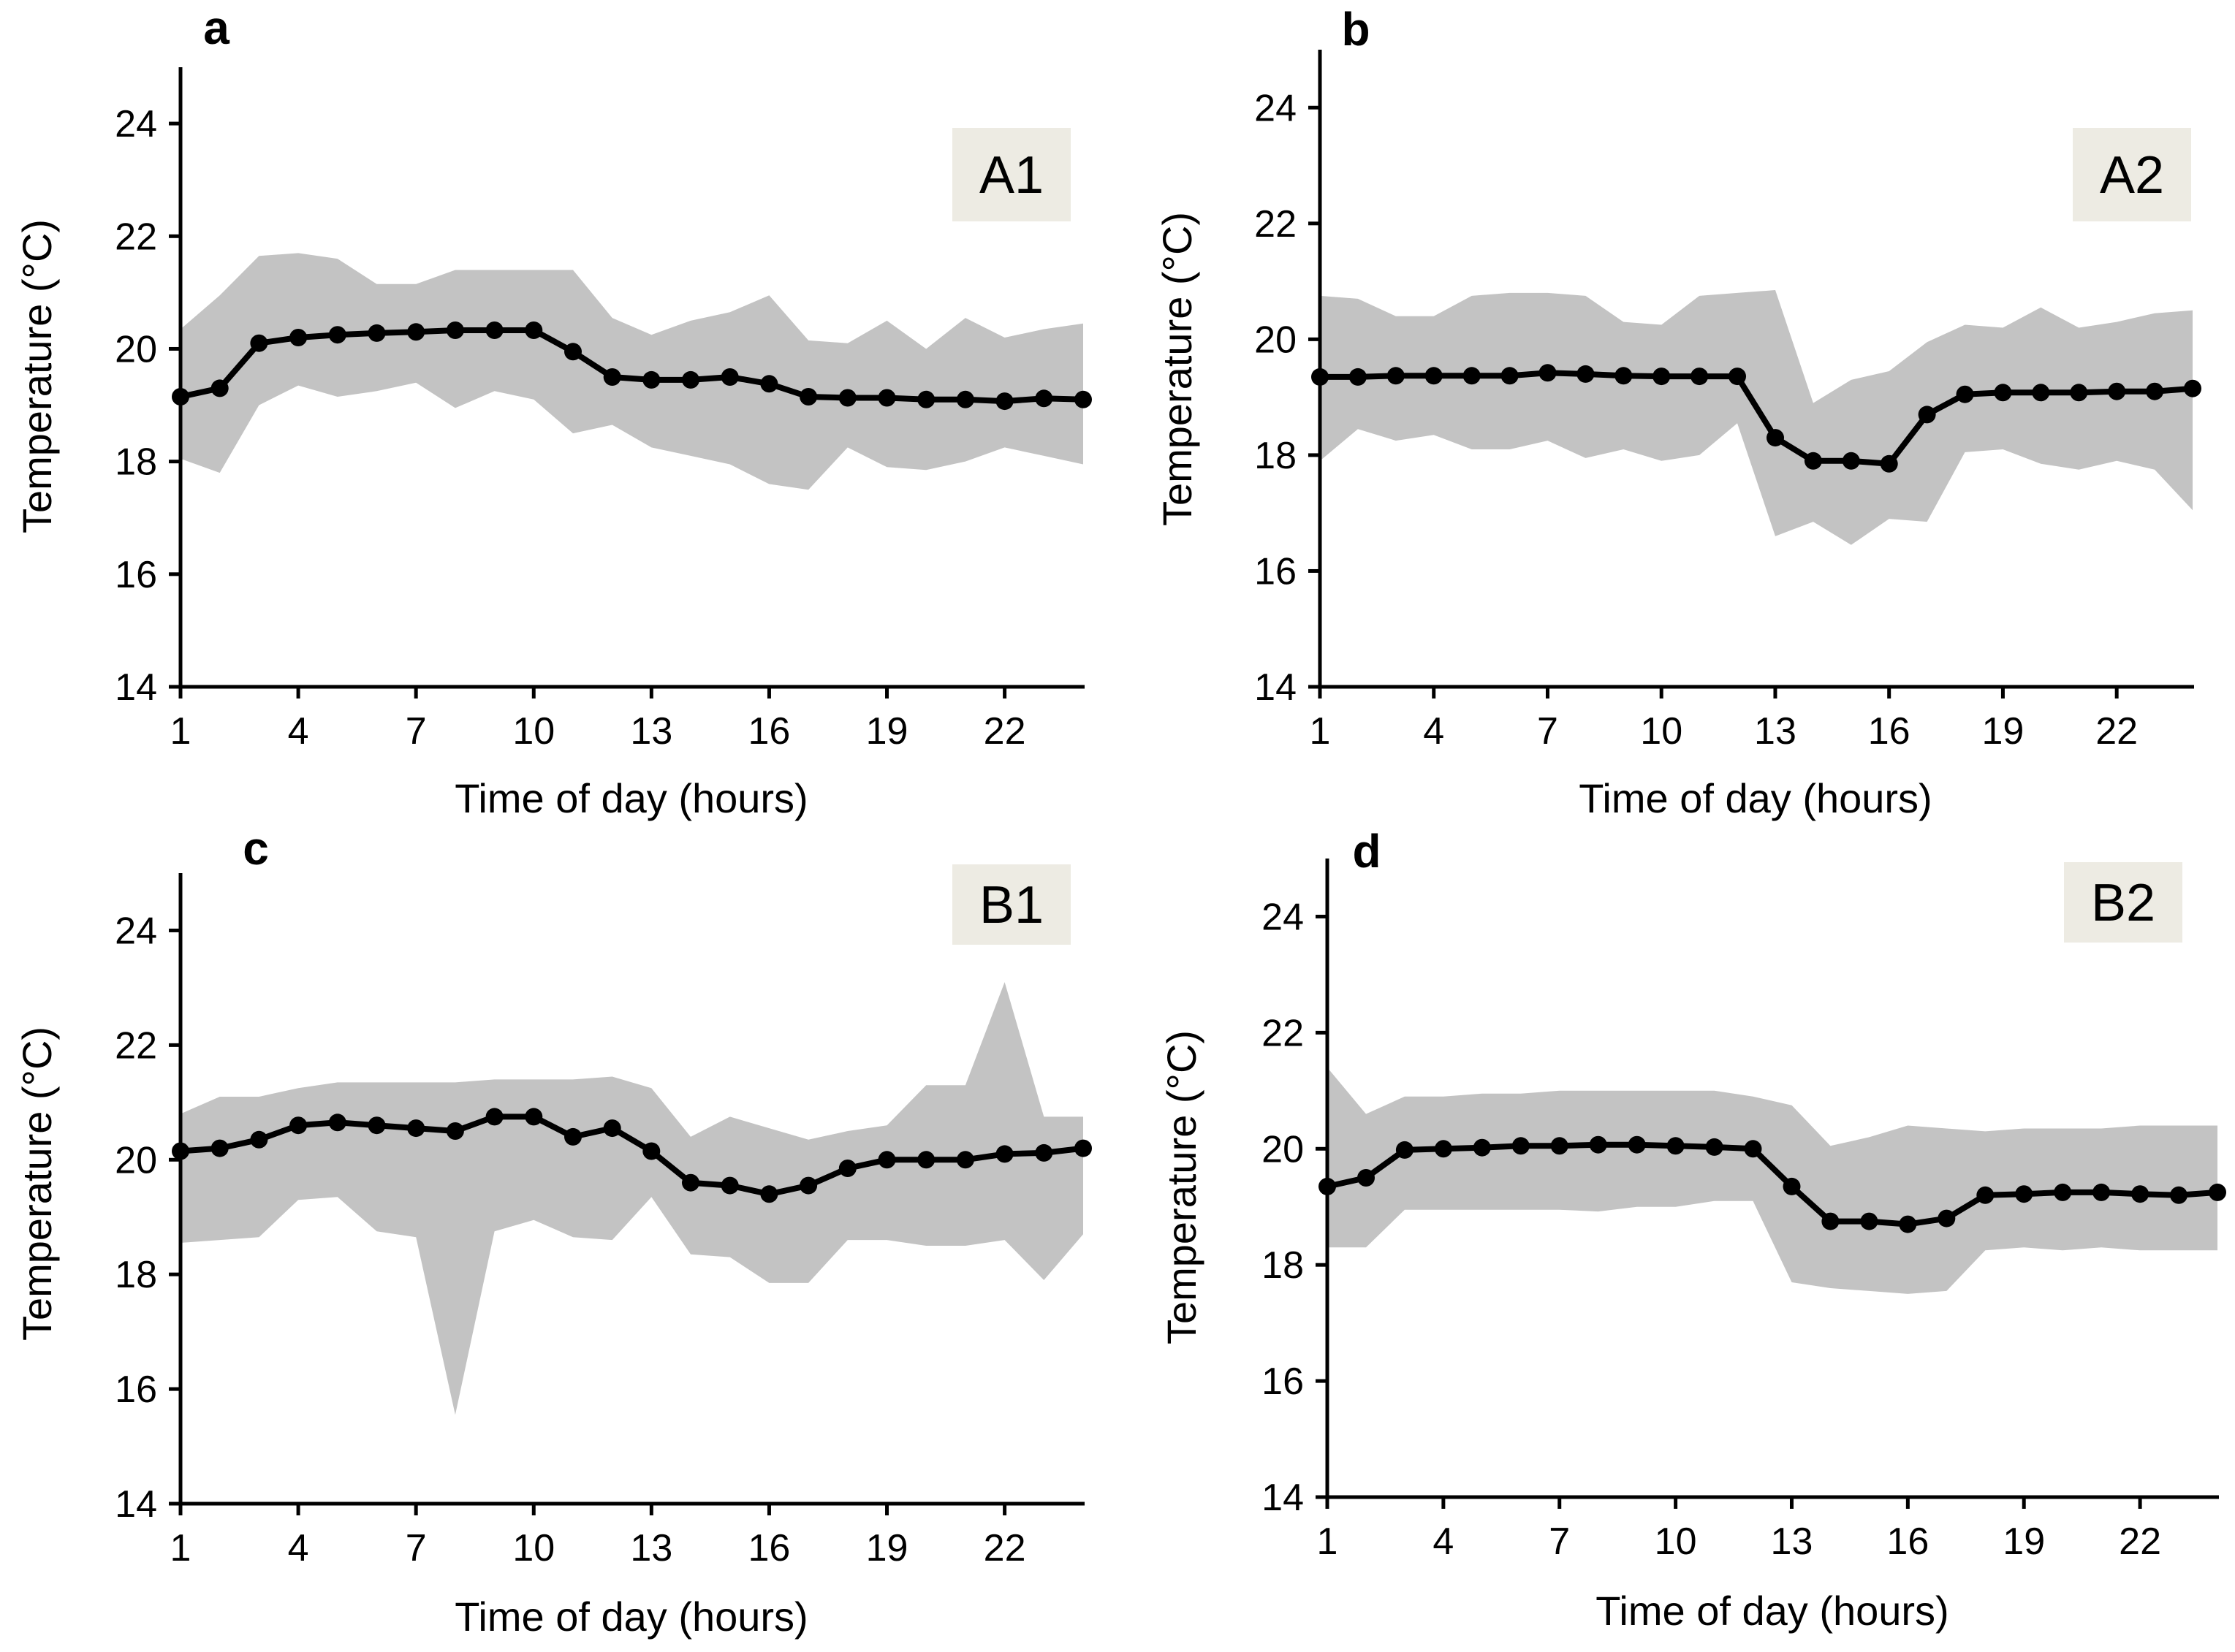 Image resolution: width=2235 pixels, height=1652 pixels. Describe the element at coordinates (216, 27) in the screenshot. I see `panel-letter: a` at that location.